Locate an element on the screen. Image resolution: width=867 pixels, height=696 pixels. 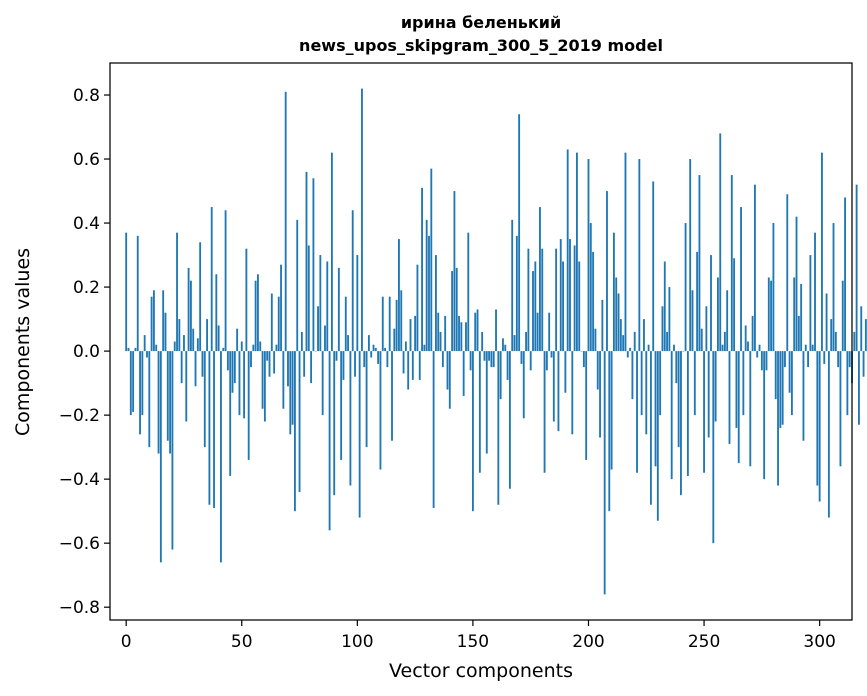
y-tick-label: −0.4 is located at coordinates (79, 480).